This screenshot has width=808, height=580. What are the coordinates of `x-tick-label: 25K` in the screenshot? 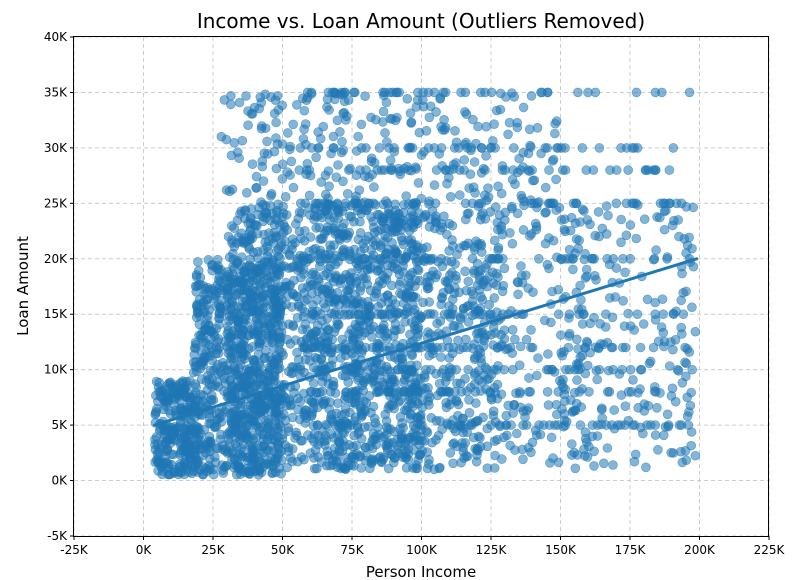 It's located at (213, 550).